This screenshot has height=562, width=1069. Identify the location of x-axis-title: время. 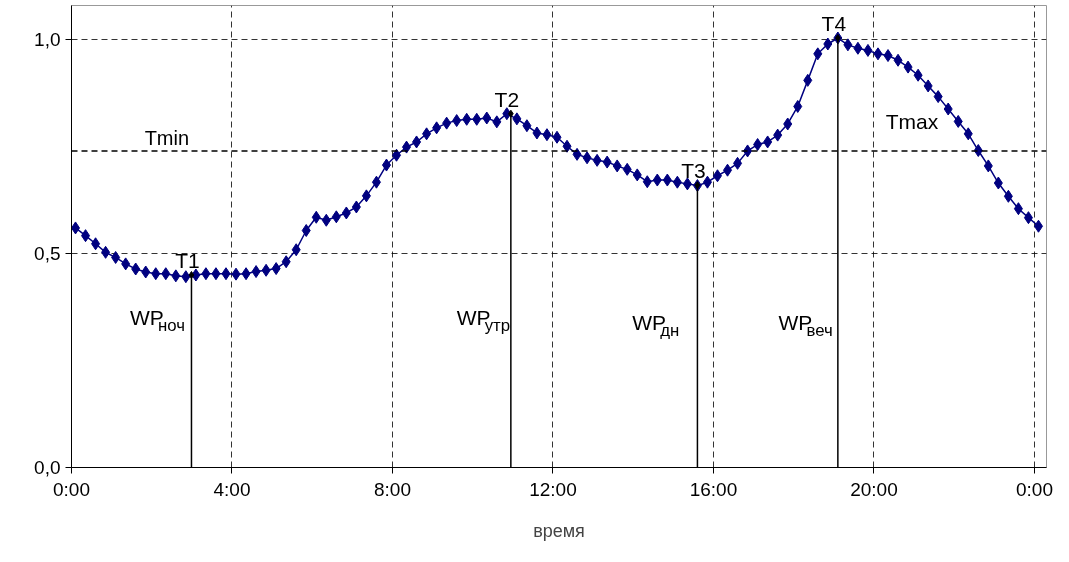
(559, 530).